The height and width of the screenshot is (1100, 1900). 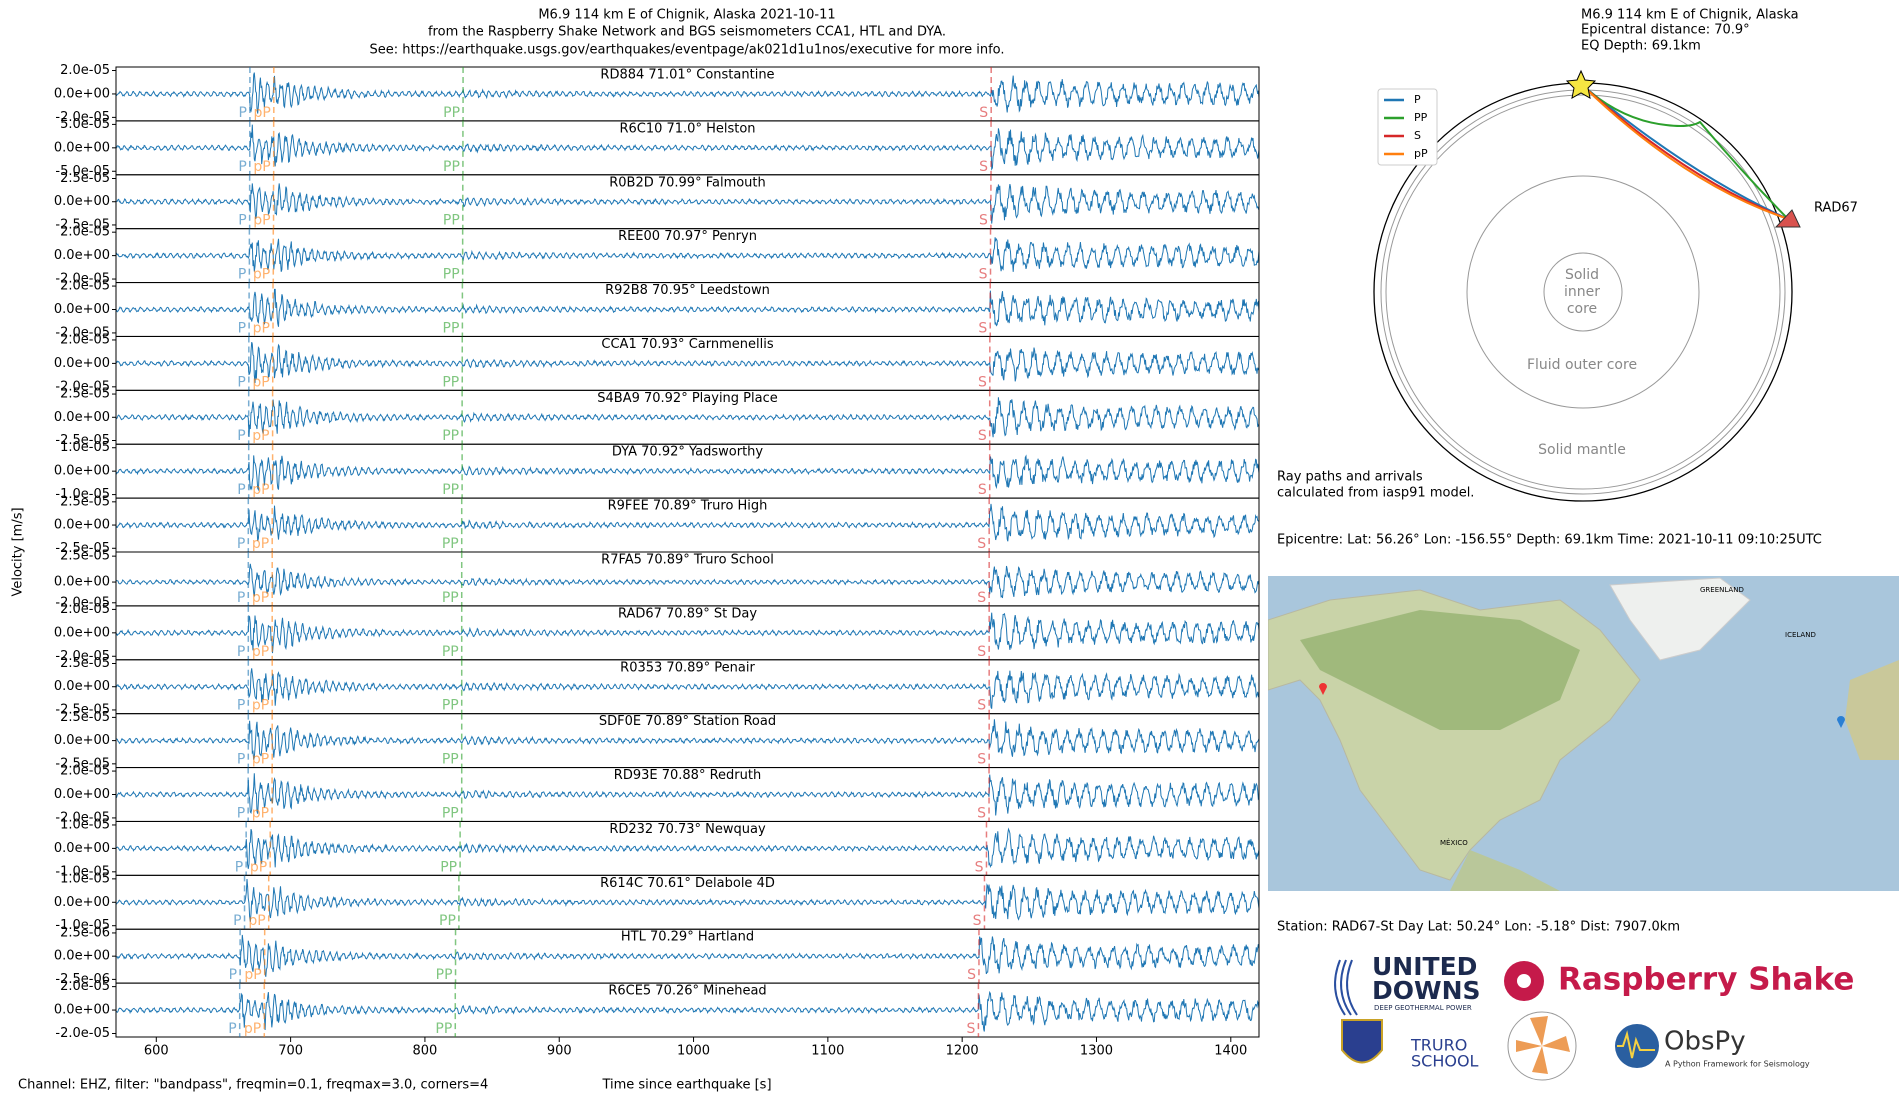 I want to click on core-label: inner, so click(x=1582, y=292).